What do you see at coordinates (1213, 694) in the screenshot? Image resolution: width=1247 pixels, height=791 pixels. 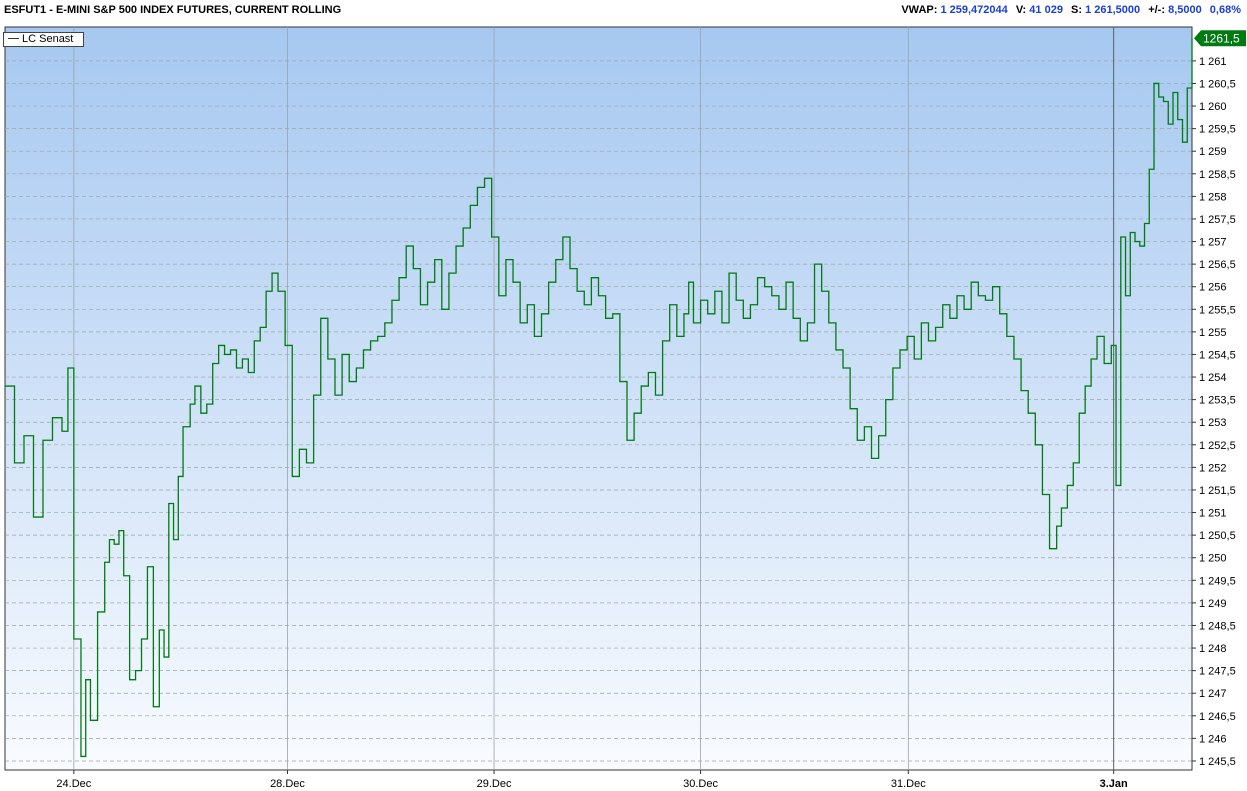 I see `y-tick-label: 1 247` at bounding box center [1213, 694].